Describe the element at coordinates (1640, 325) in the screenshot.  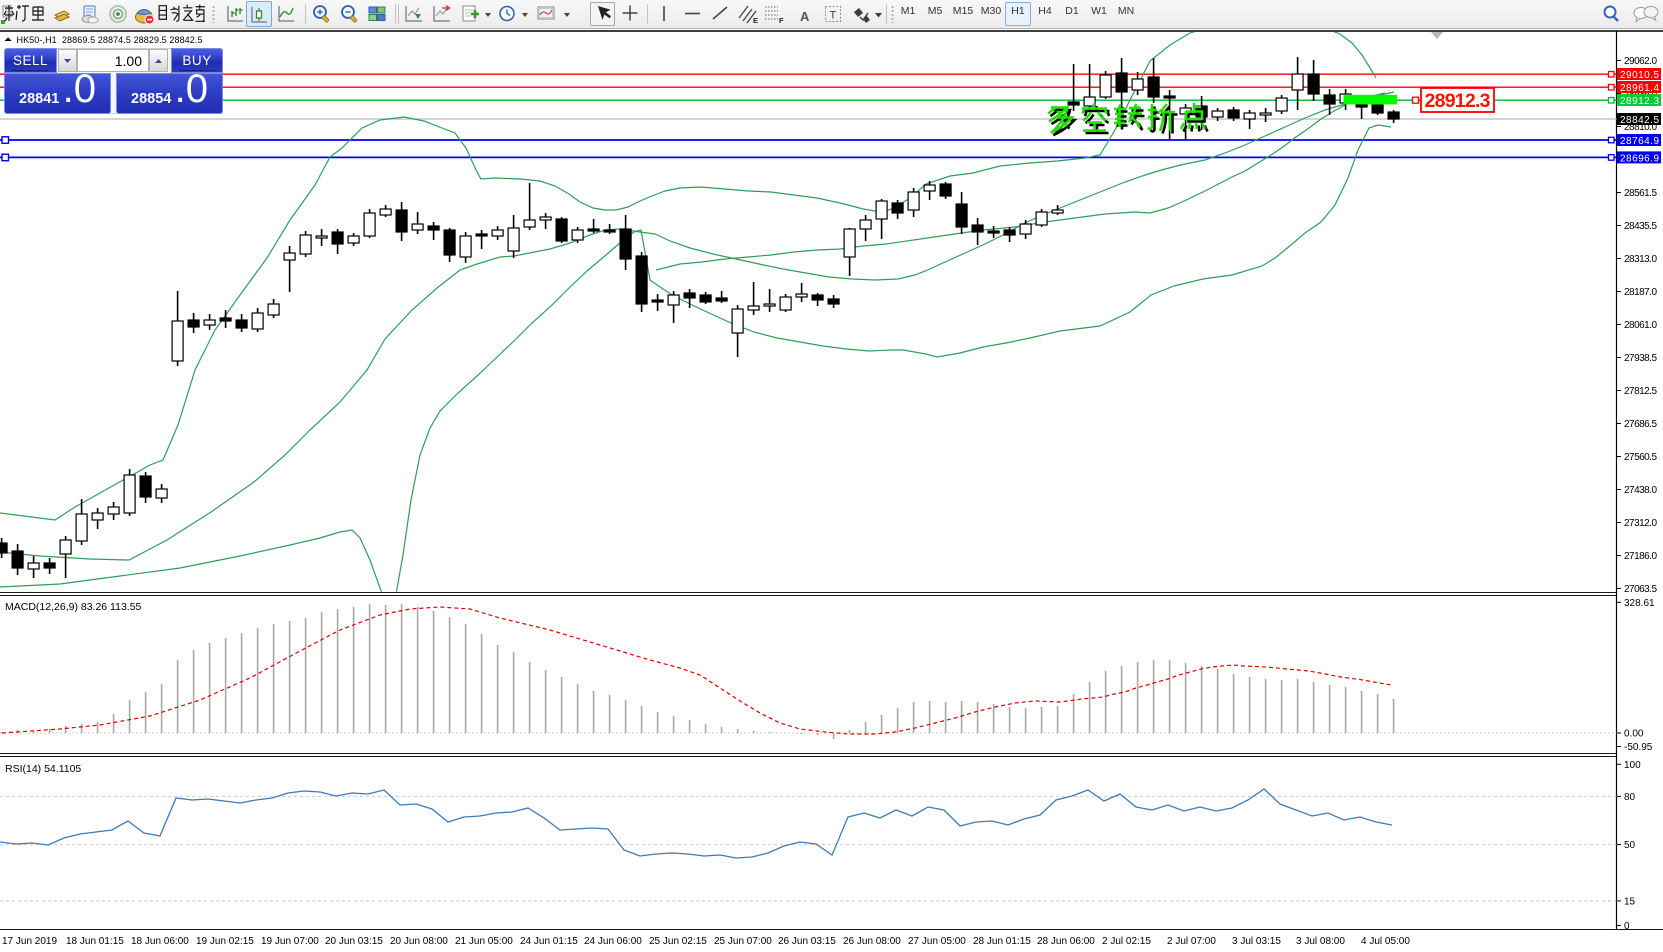
I see `svg-text: 28061.0` at that location.